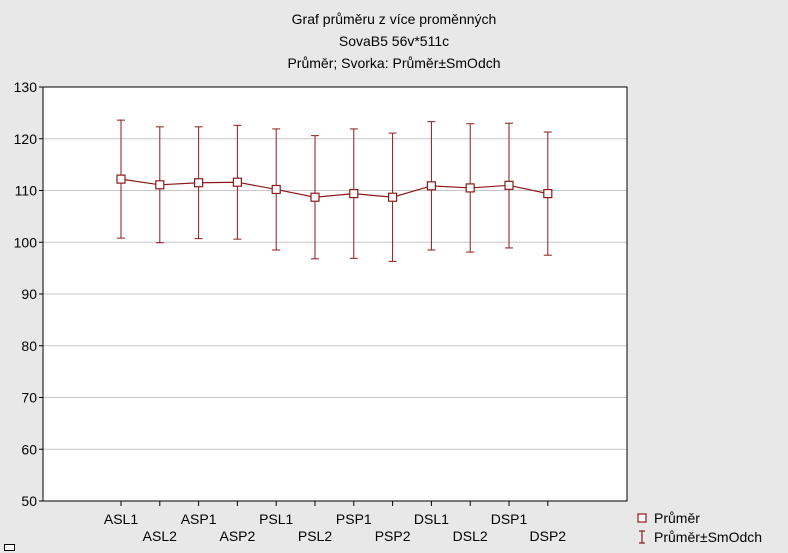  I want to click on chart-subtitle: SovaB5 56v*511c, so click(394, 41).